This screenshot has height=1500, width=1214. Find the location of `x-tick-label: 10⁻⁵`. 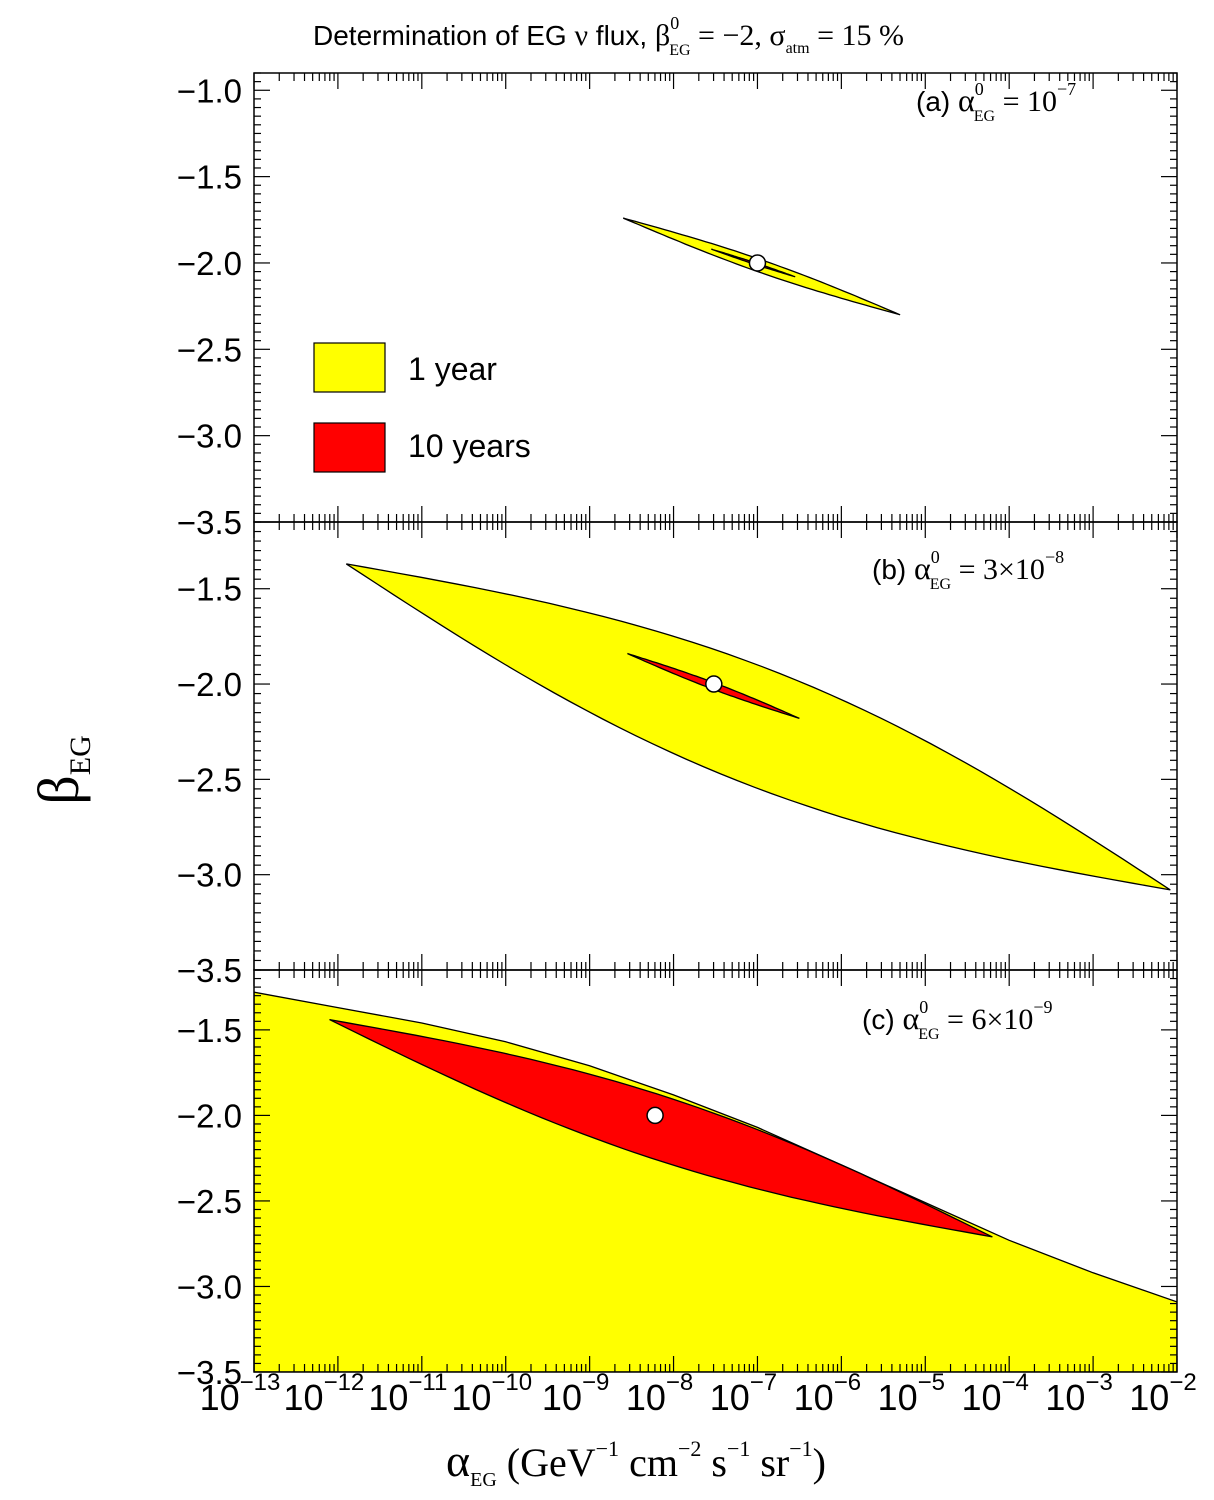

x-tick-label: 10⁻⁵ is located at coordinates (911, 1393).